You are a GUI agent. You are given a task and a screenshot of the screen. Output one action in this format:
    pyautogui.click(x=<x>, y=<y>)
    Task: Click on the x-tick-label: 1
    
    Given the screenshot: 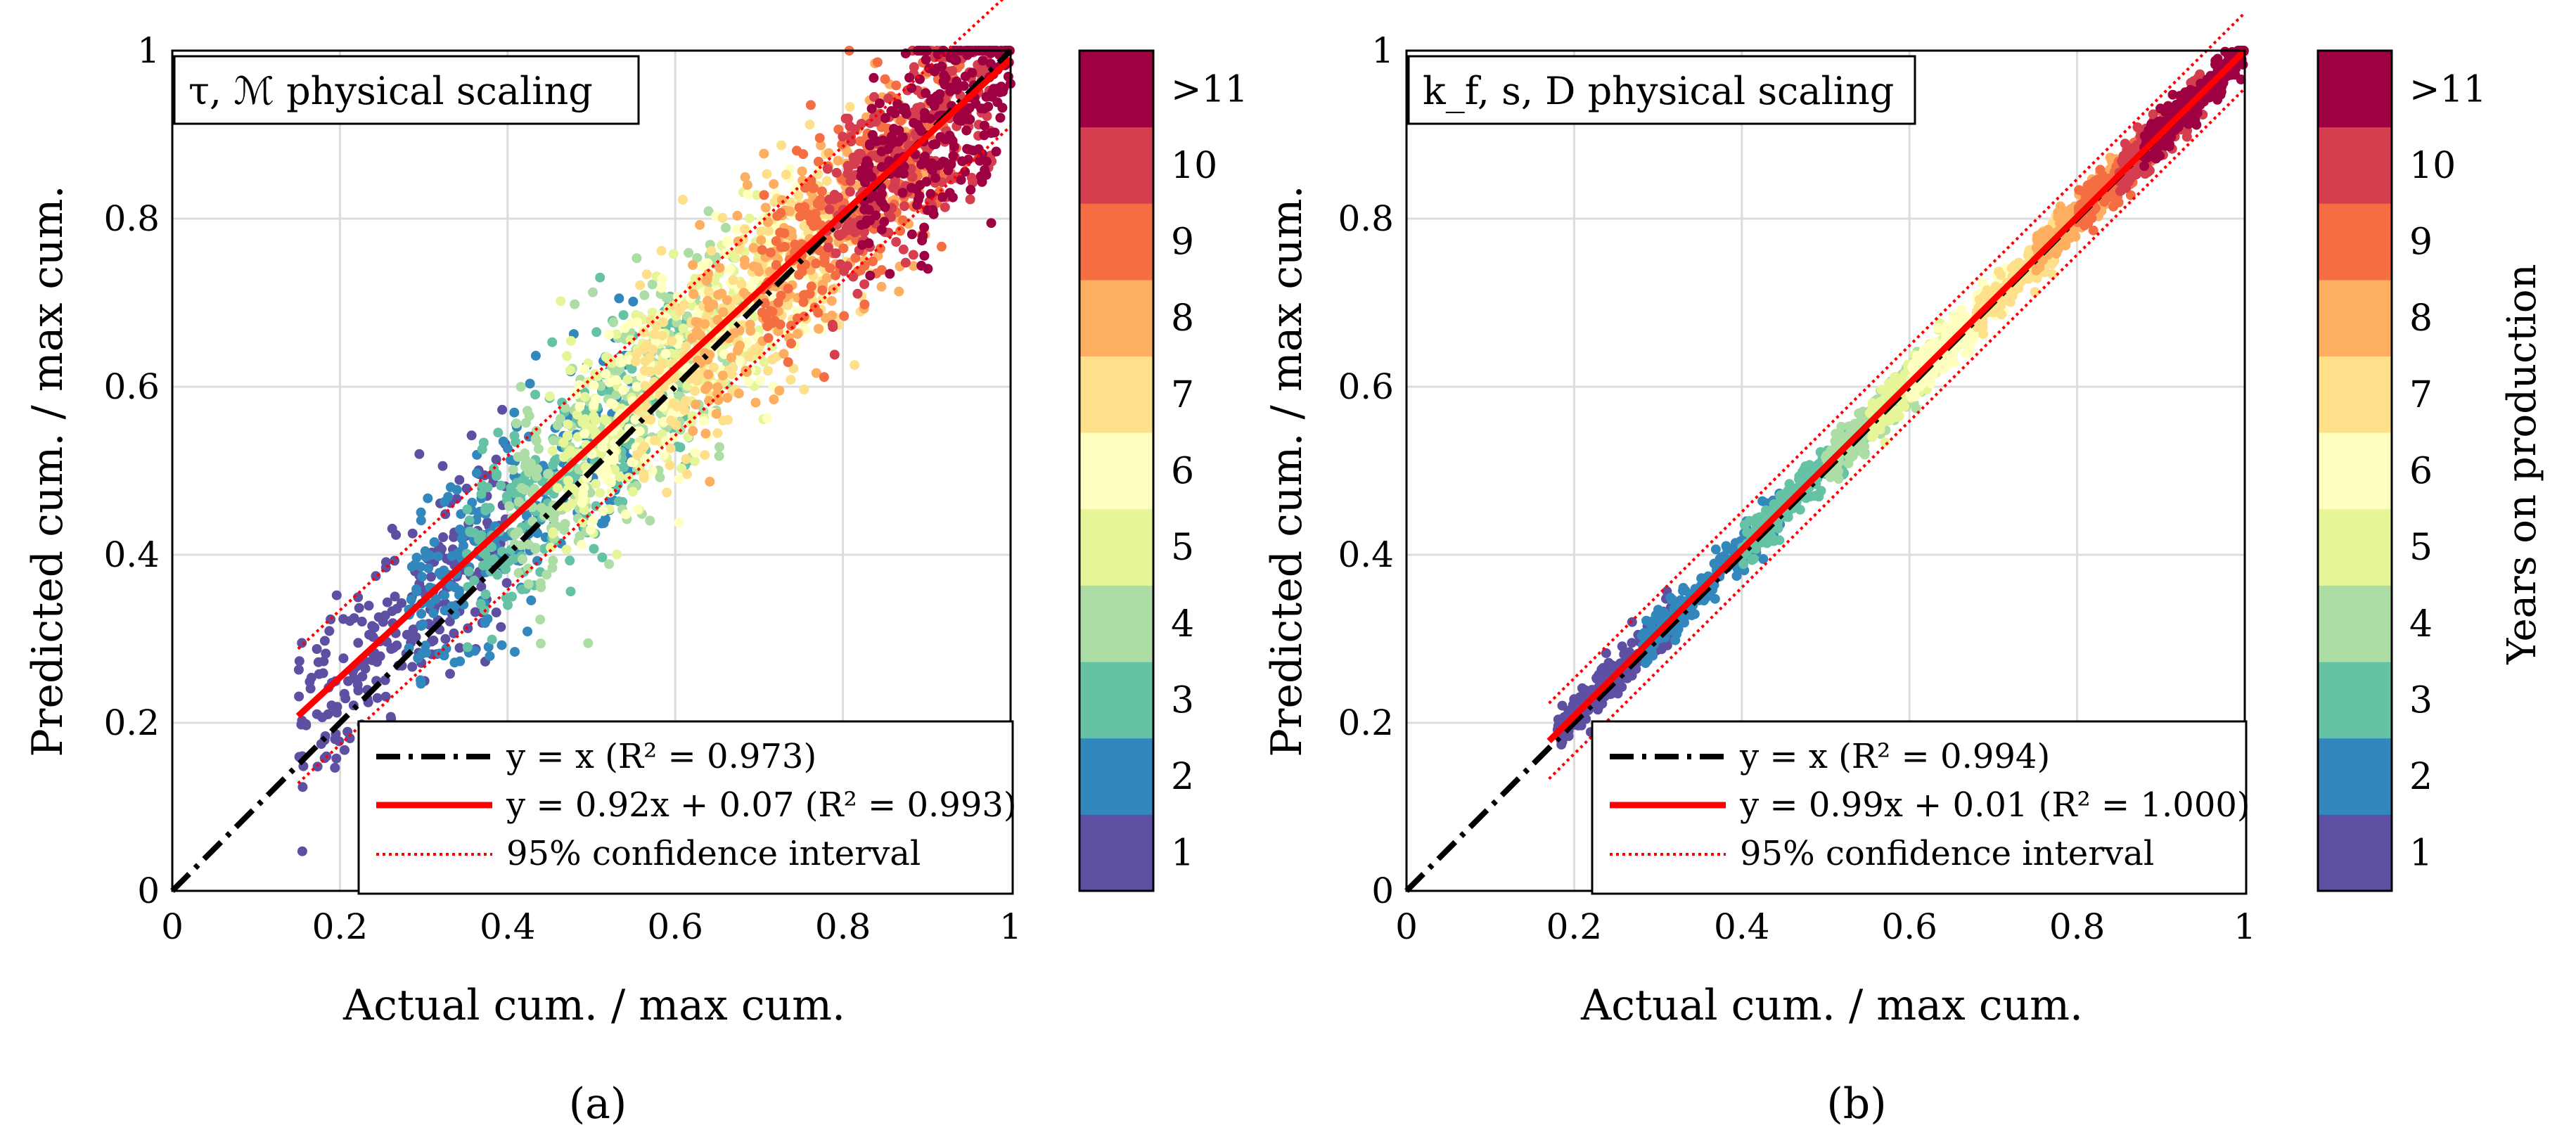 What is the action you would take?
    pyautogui.click(x=1010, y=926)
    